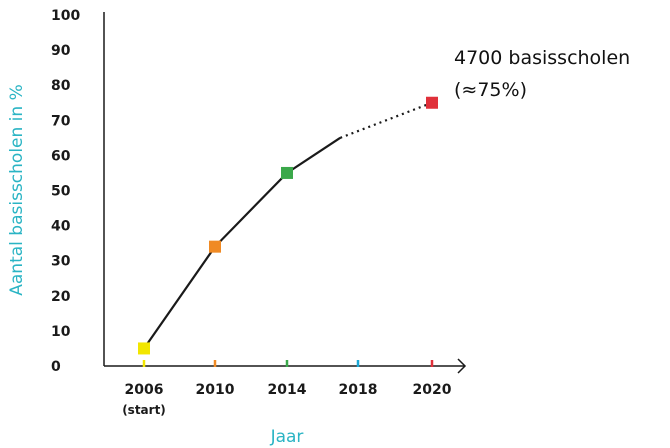 The image size is (670, 448). What do you see at coordinates (462, 366) in the screenshot?
I see `x-axis-arrow` at bounding box center [462, 366].